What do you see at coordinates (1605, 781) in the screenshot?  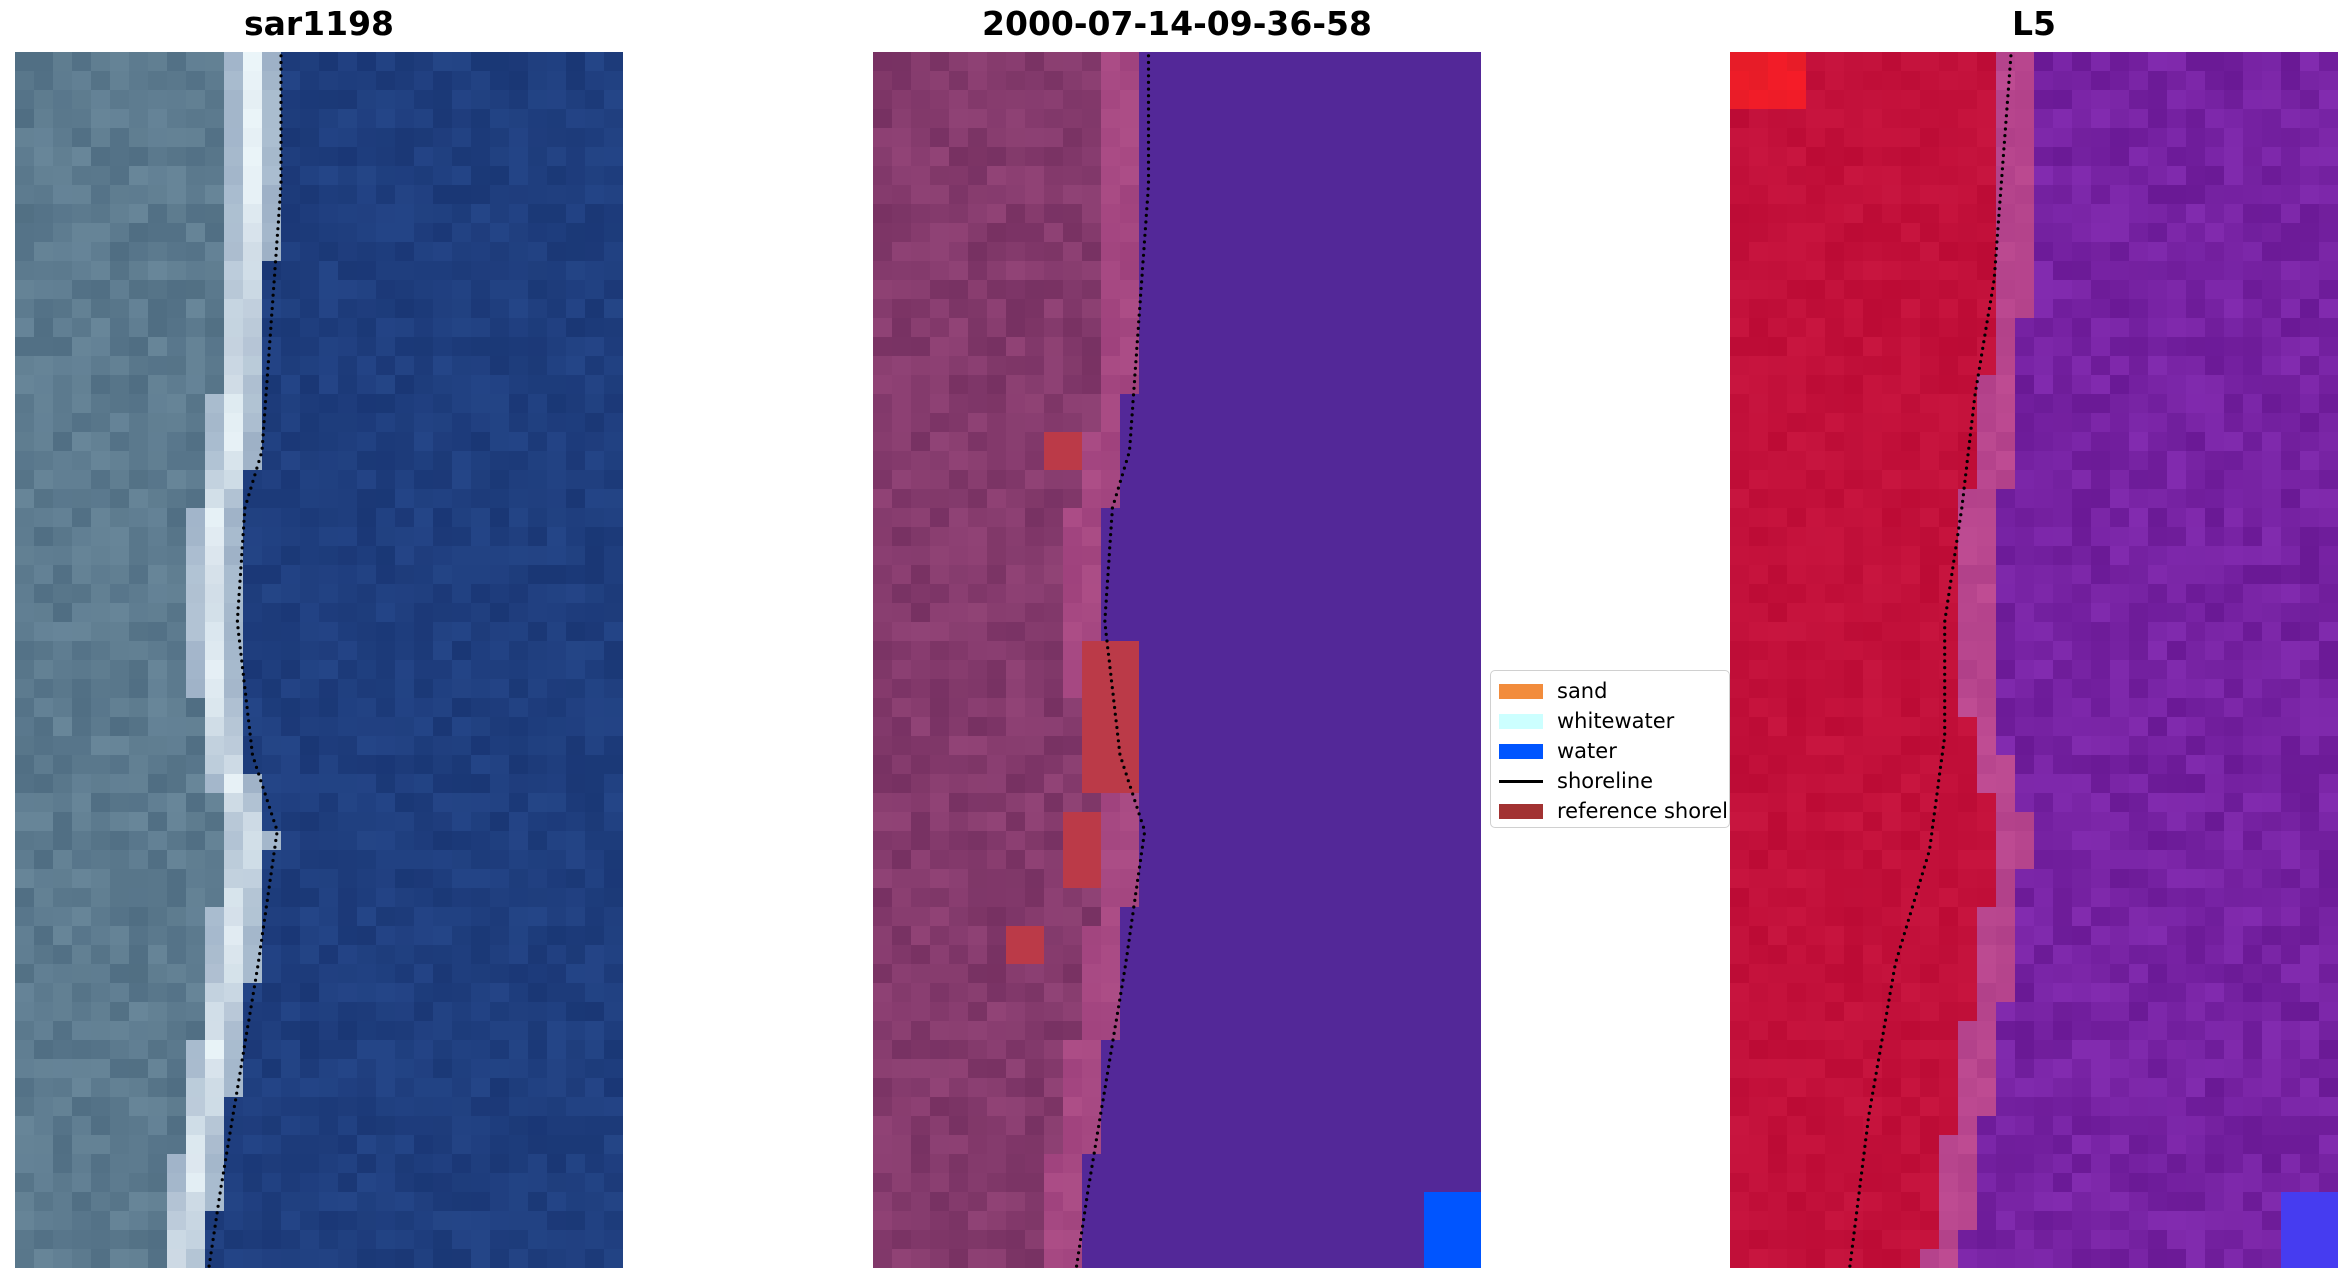 I see `legend-label-shoreline: shoreline` at bounding box center [1605, 781].